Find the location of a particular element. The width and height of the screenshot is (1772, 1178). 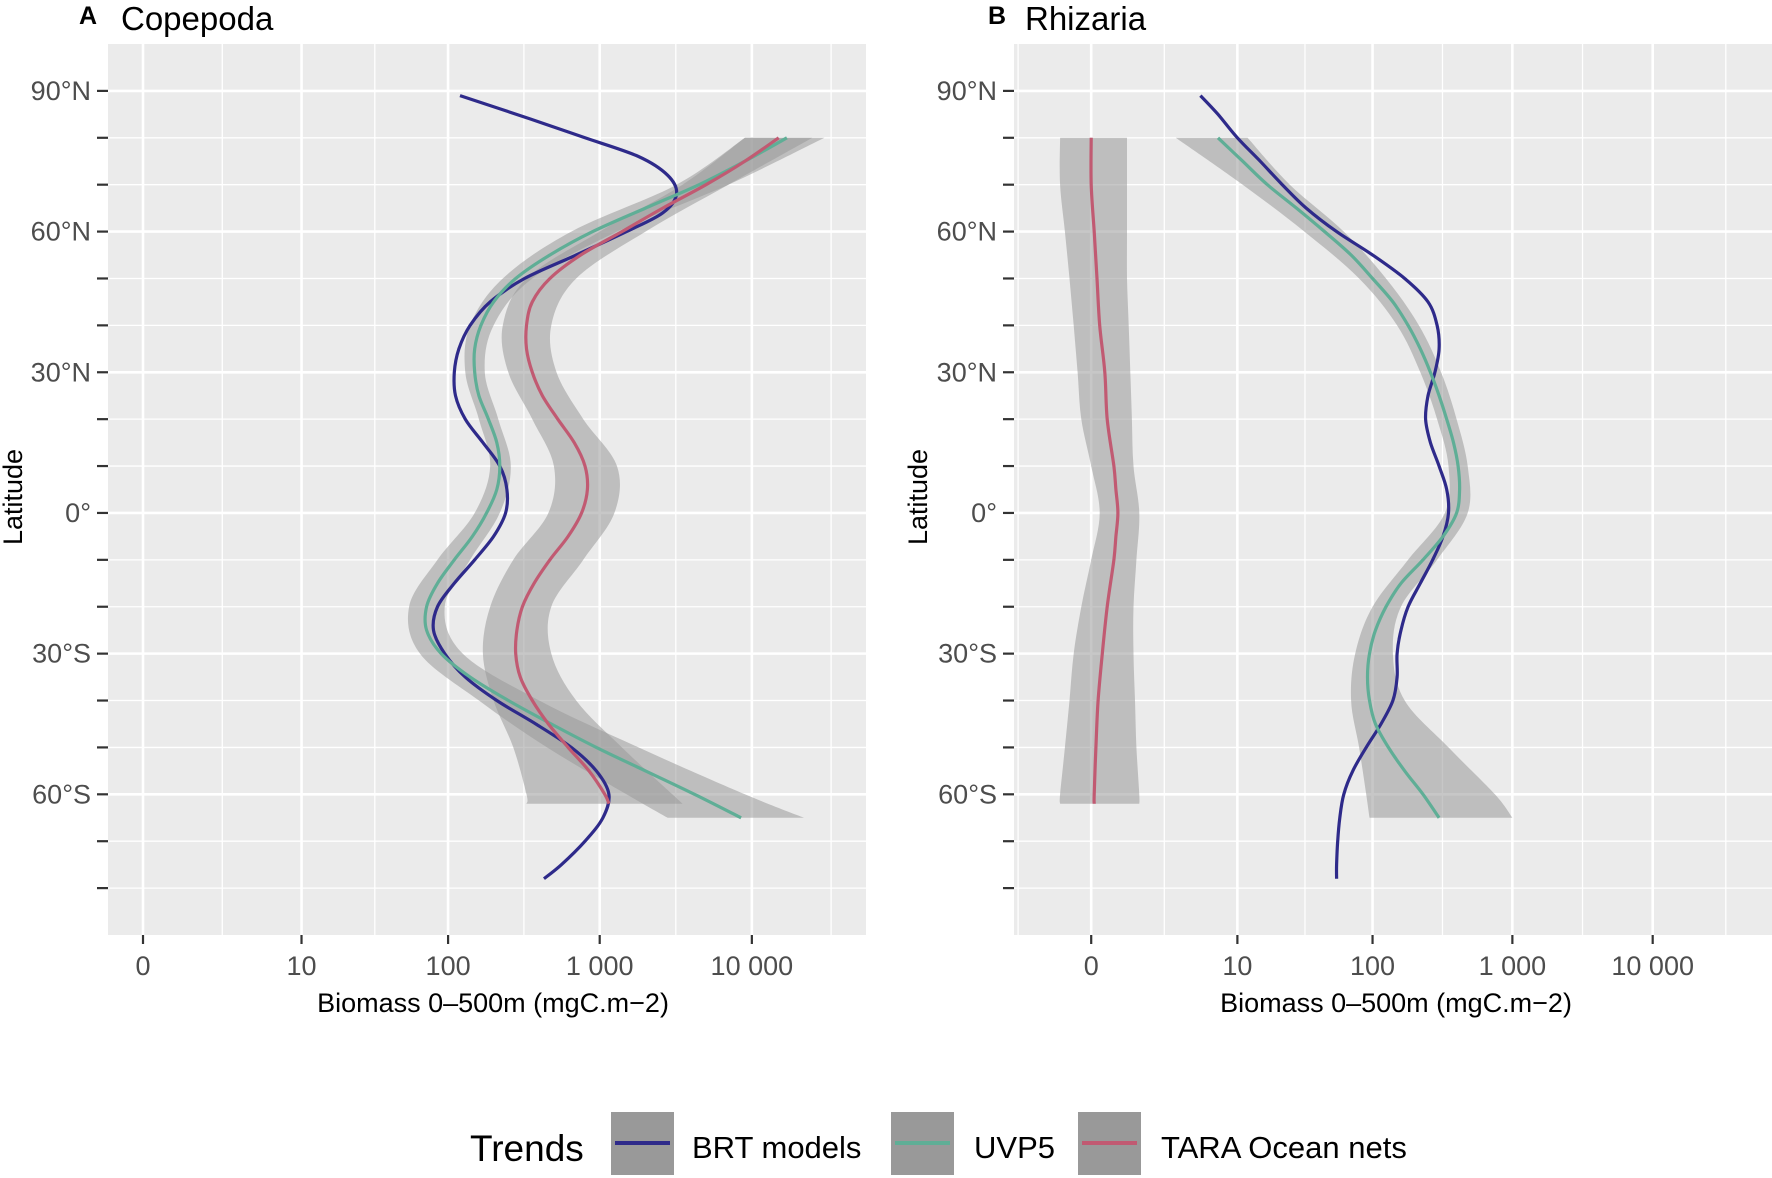

panel-b-y-tick-label: 90°N is located at coordinates (967, 91).